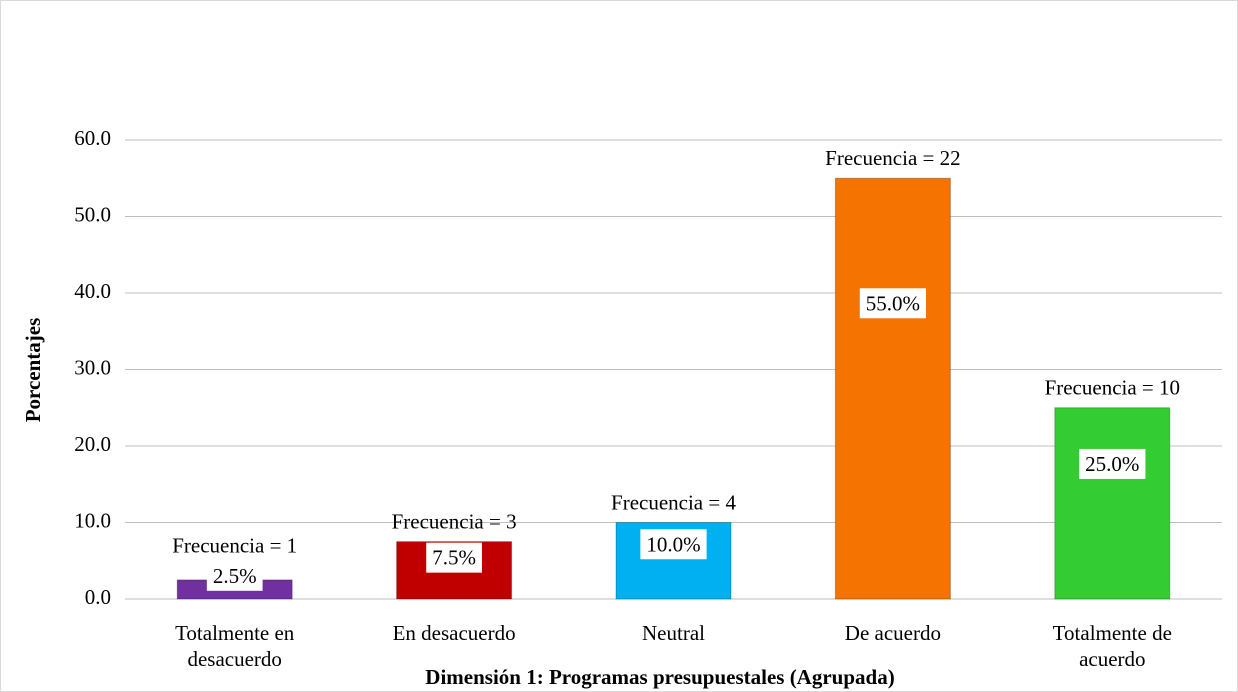 The width and height of the screenshot is (1238, 692). I want to click on x-tick-label: Neutral, so click(673, 633).